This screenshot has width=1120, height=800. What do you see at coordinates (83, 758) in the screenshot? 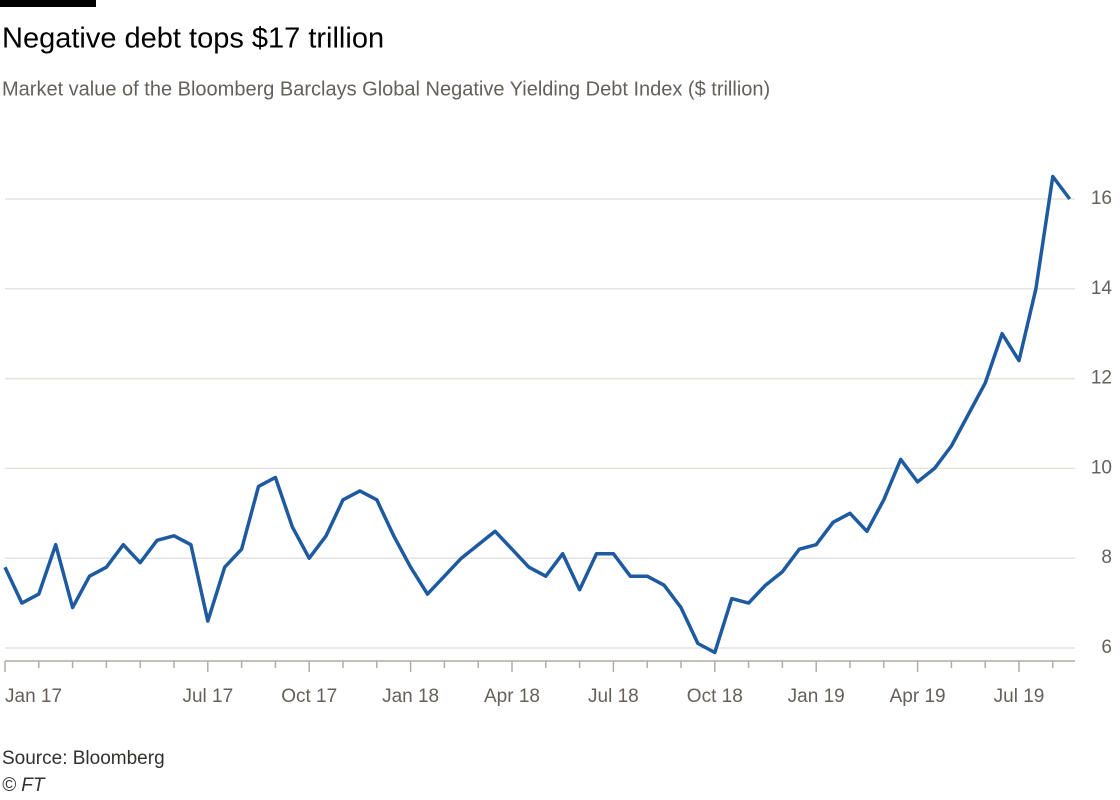
I see `source: Source: Bloomberg` at bounding box center [83, 758].